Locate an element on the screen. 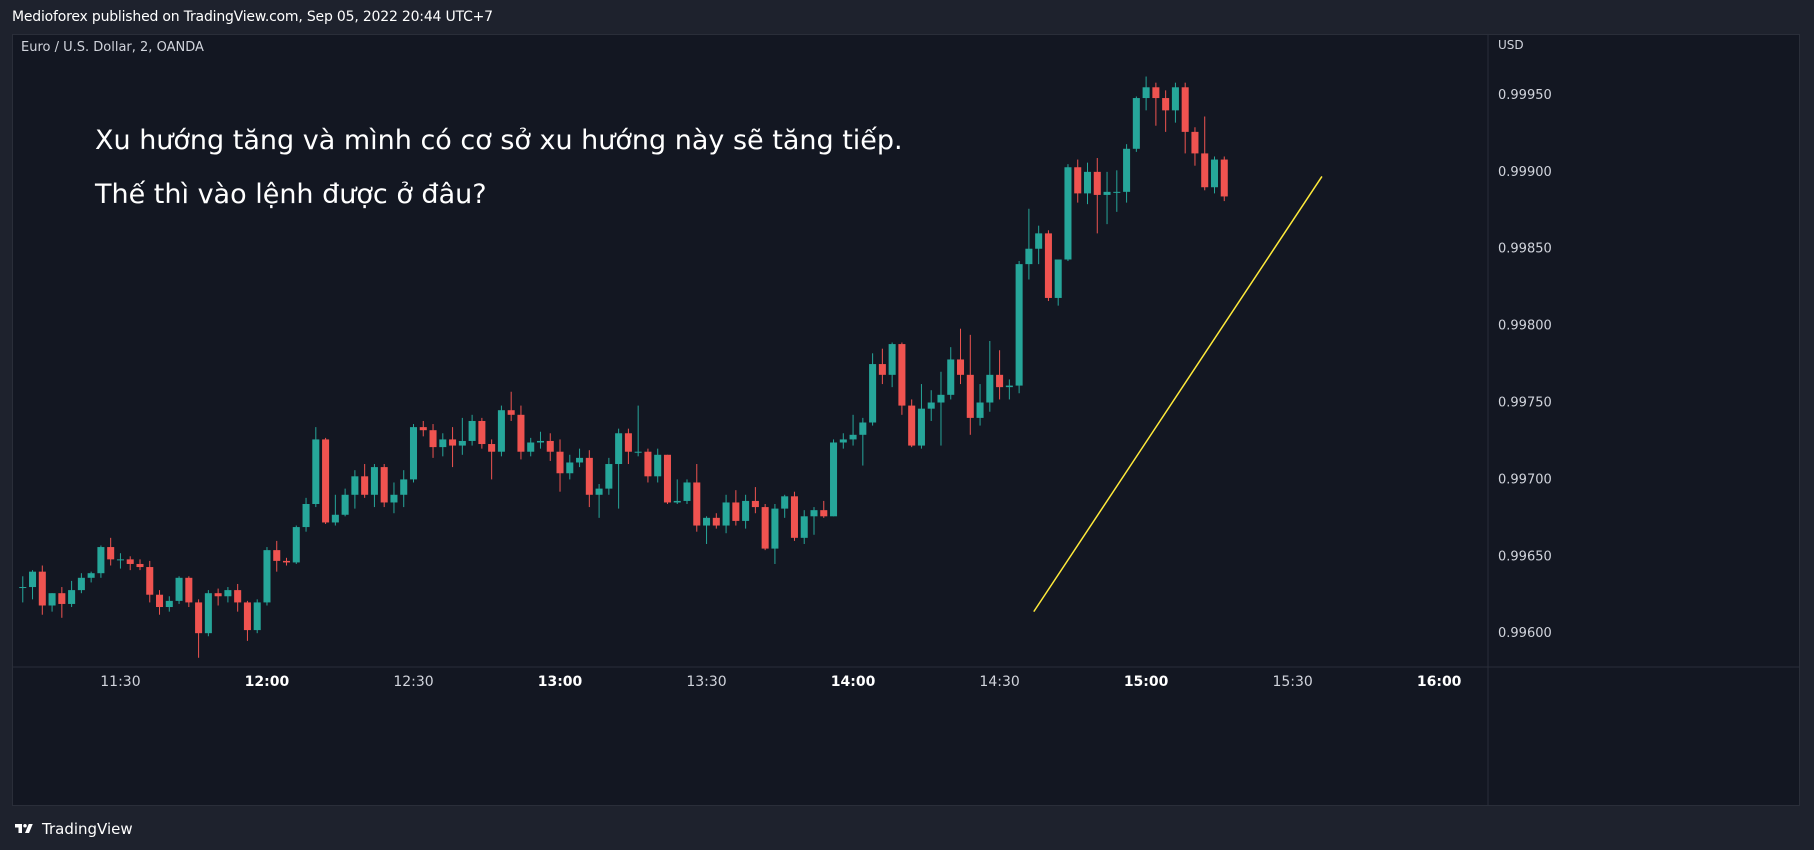 The width and height of the screenshot is (1814, 850). time-tick-label: 12:00 is located at coordinates (267, 682).